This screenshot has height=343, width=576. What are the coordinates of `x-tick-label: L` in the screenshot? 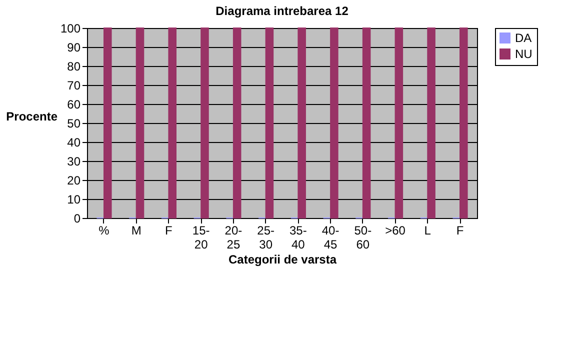 It's located at (428, 231).